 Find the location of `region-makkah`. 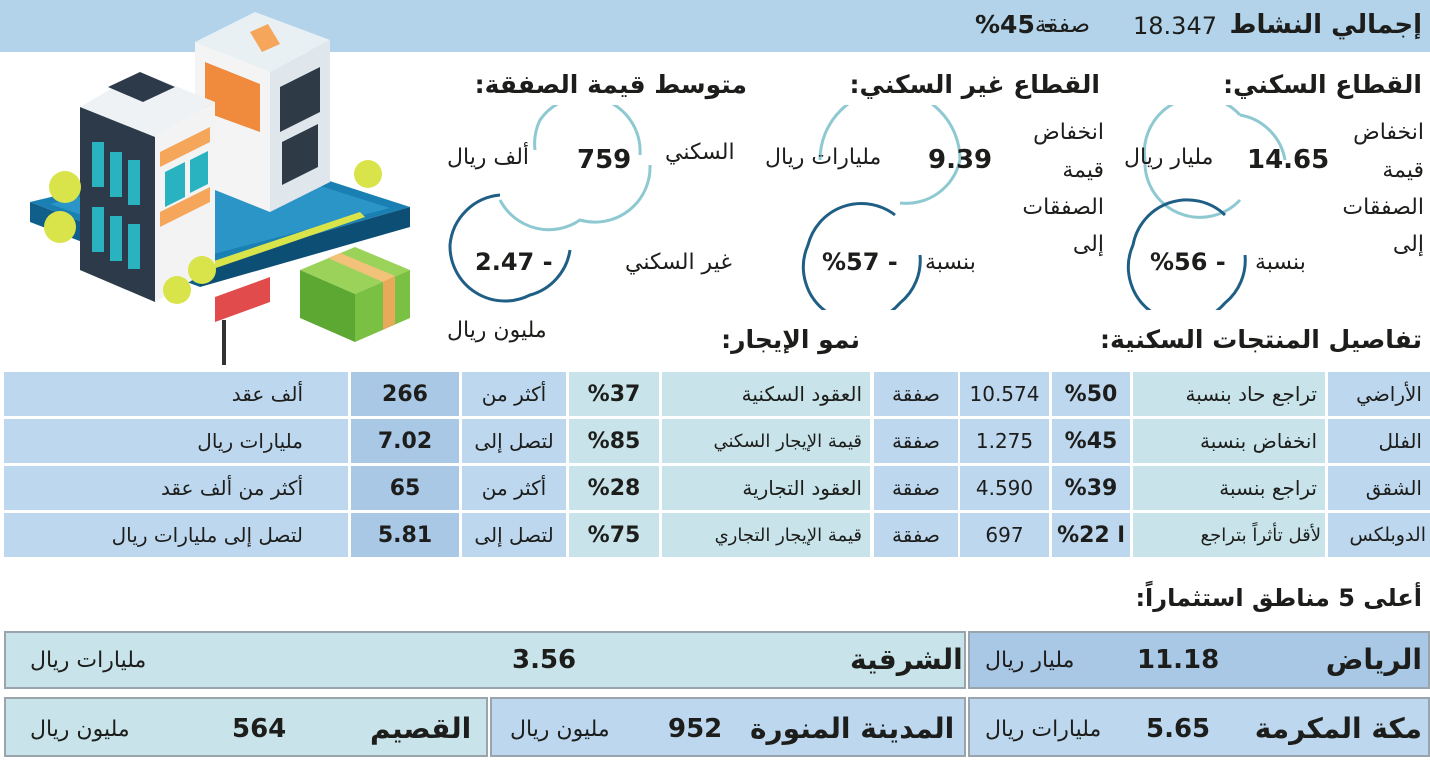

region-makkah is located at coordinates (1199, 727).